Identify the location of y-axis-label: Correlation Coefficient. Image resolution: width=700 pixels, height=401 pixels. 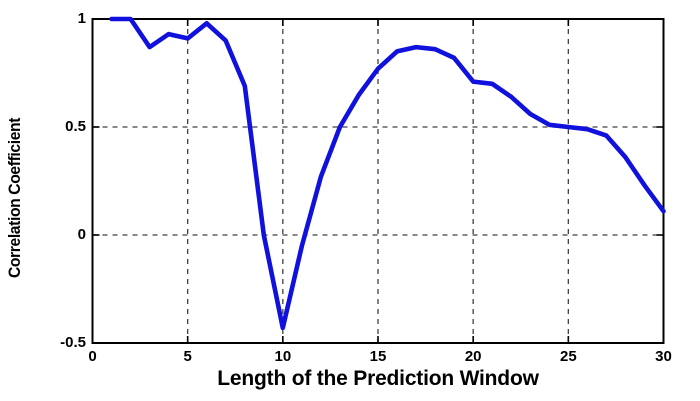
(14, 198).